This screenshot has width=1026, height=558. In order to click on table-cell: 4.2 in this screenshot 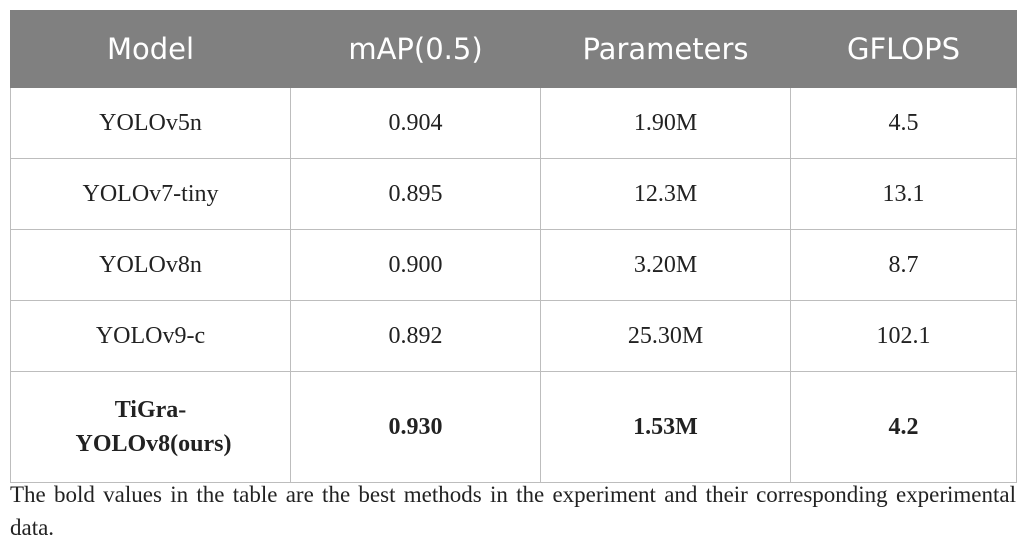, I will do `click(903, 427)`.